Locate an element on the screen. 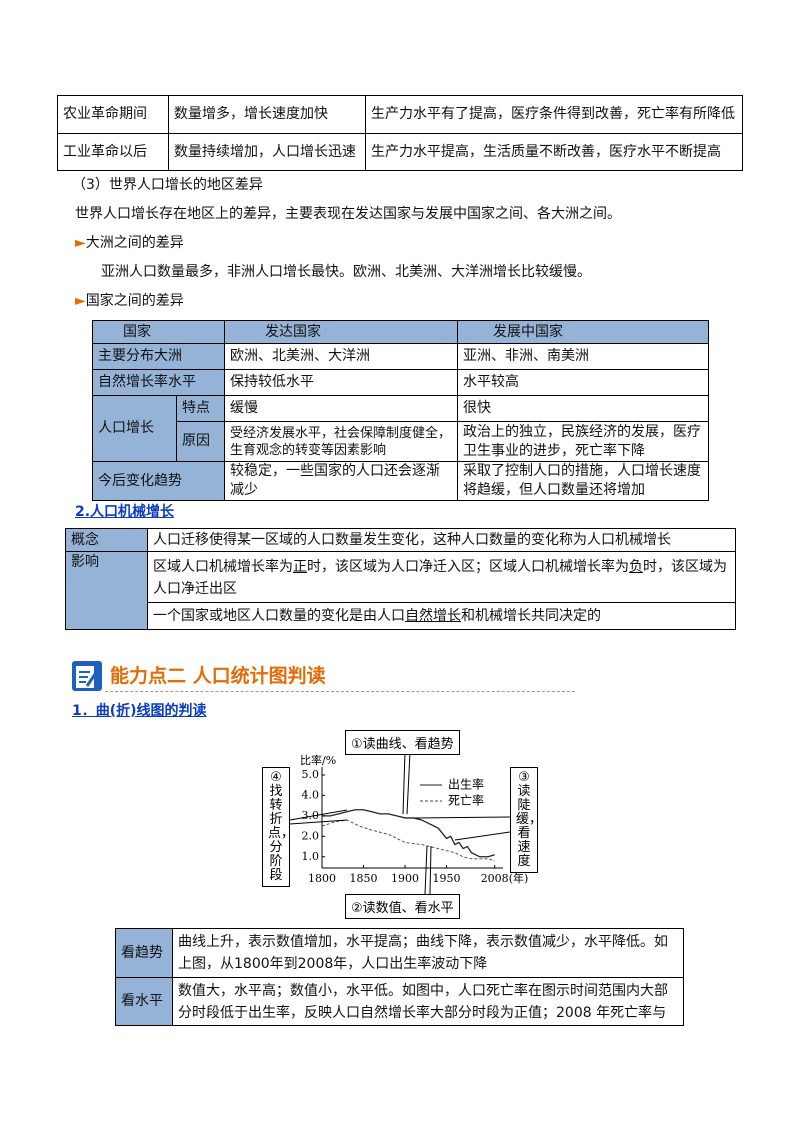 The image size is (800, 1132). cell: 概念 is located at coordinates (106, 540).